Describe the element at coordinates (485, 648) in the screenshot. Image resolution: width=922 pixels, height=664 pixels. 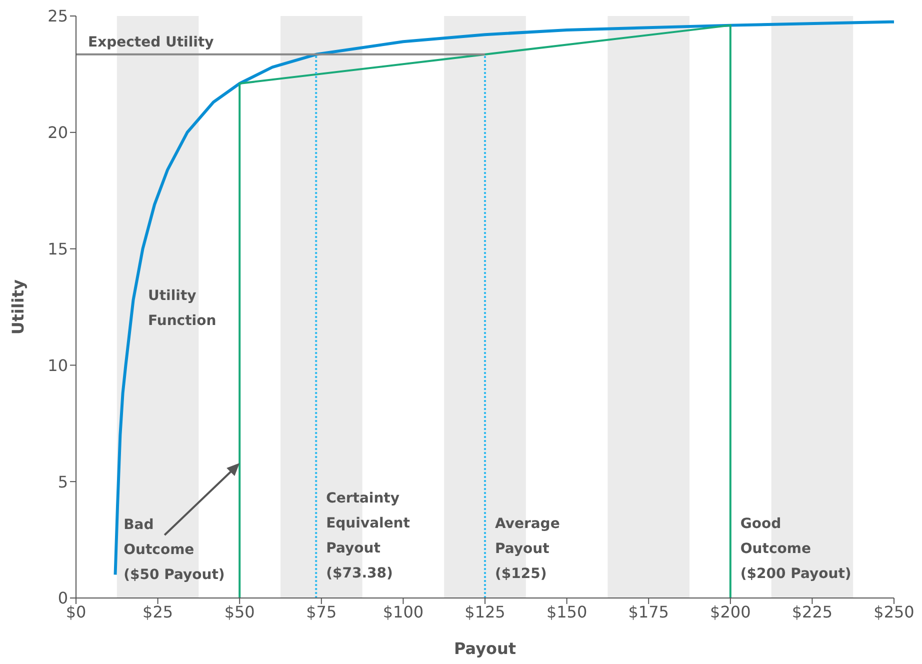
I see `x-axis-title: Payout` at that location.